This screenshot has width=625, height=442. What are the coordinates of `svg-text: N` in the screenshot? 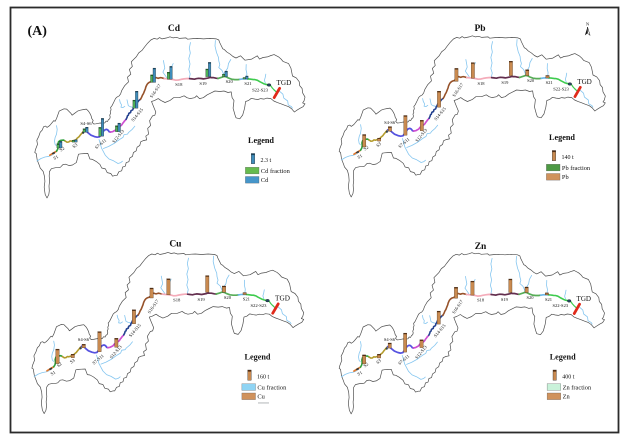 It's located at (588, 24).